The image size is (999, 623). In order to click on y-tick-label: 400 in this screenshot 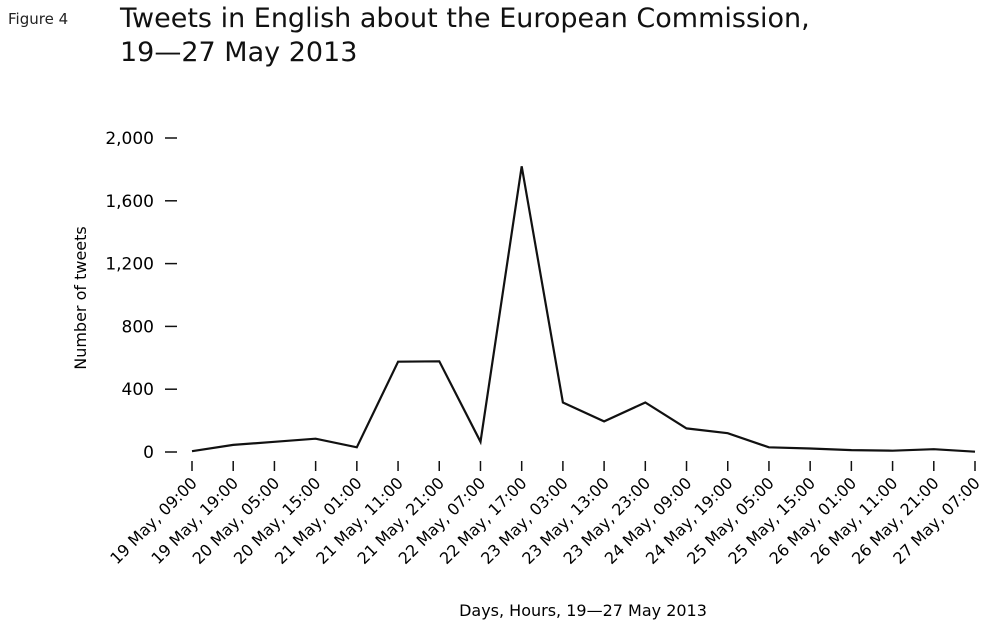, I will do `click(138, 390)`.